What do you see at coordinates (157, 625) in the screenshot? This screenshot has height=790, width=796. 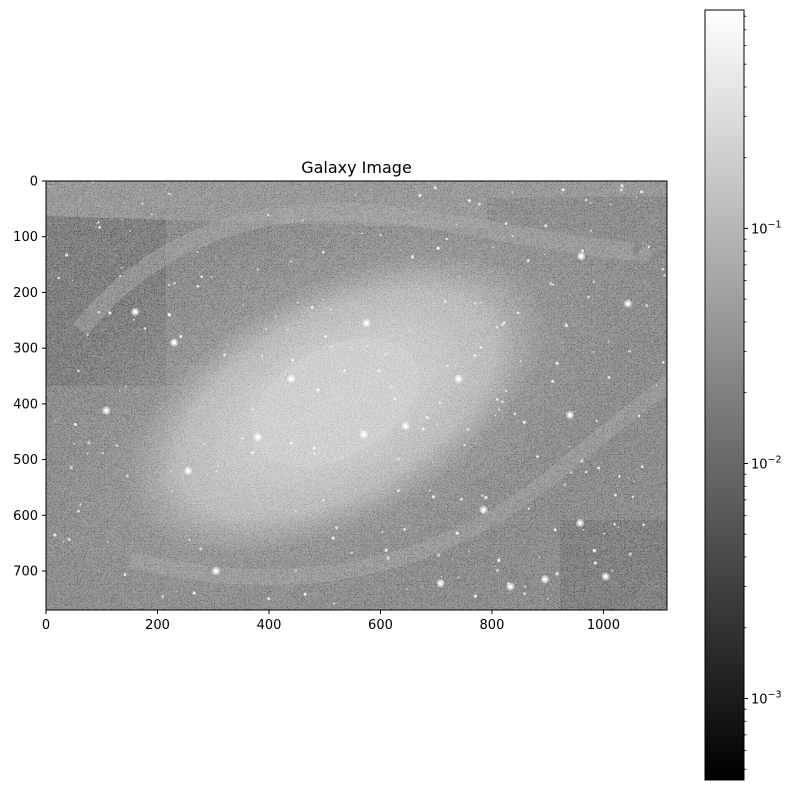 I see `x-tick-label: 200` at bounding box center [157, 625].